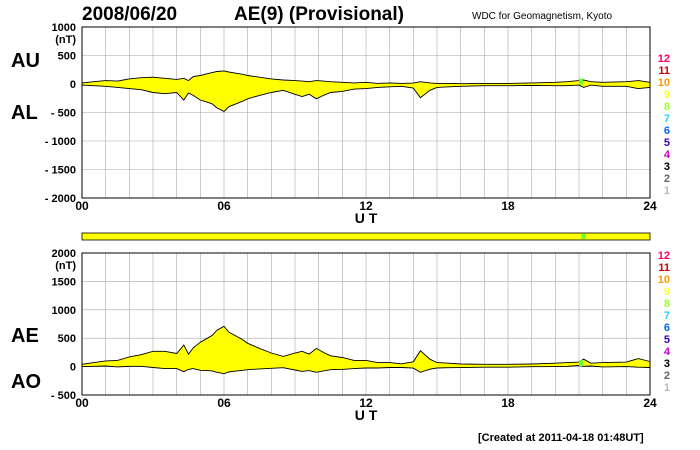 The width and height of the screenshot is (700, 450). What do you see at coordinates (319, 14) in the screenshot?
I see `index-title: AE(9) (Provisional)` at bounding box center [319, 14].